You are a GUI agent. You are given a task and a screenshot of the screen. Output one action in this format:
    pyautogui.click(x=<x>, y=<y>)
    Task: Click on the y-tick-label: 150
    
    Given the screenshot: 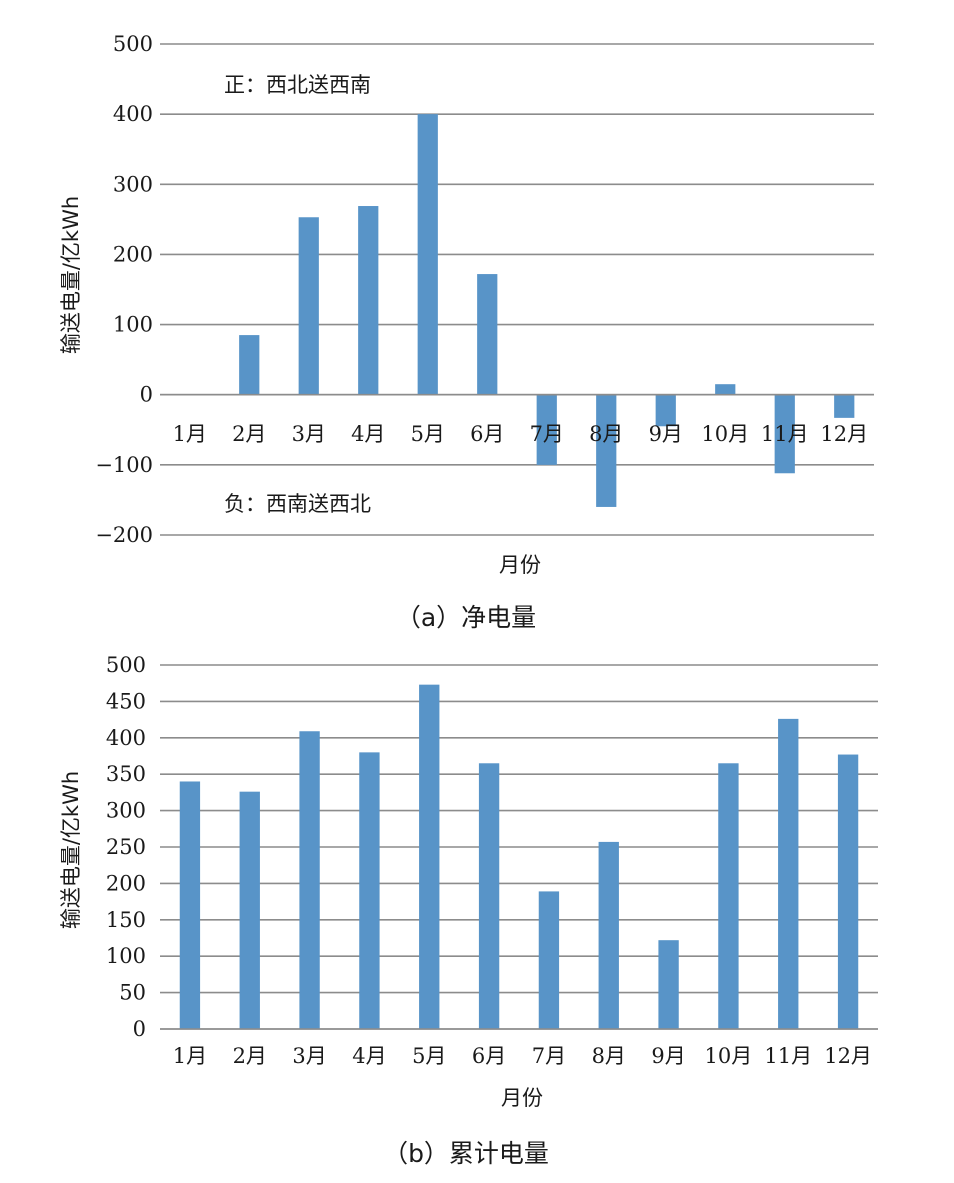 What is the action you would take?
    pyautogui.click(x=126, y=920)
    